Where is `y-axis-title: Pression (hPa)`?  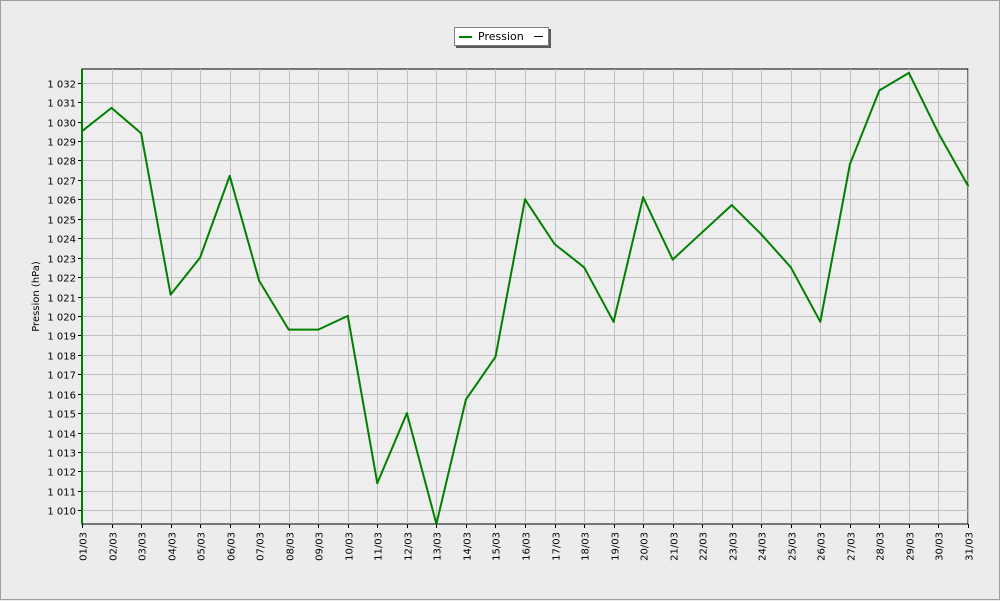
y-axis-title: Pression (hPa) is located at coordinates (36, 296).